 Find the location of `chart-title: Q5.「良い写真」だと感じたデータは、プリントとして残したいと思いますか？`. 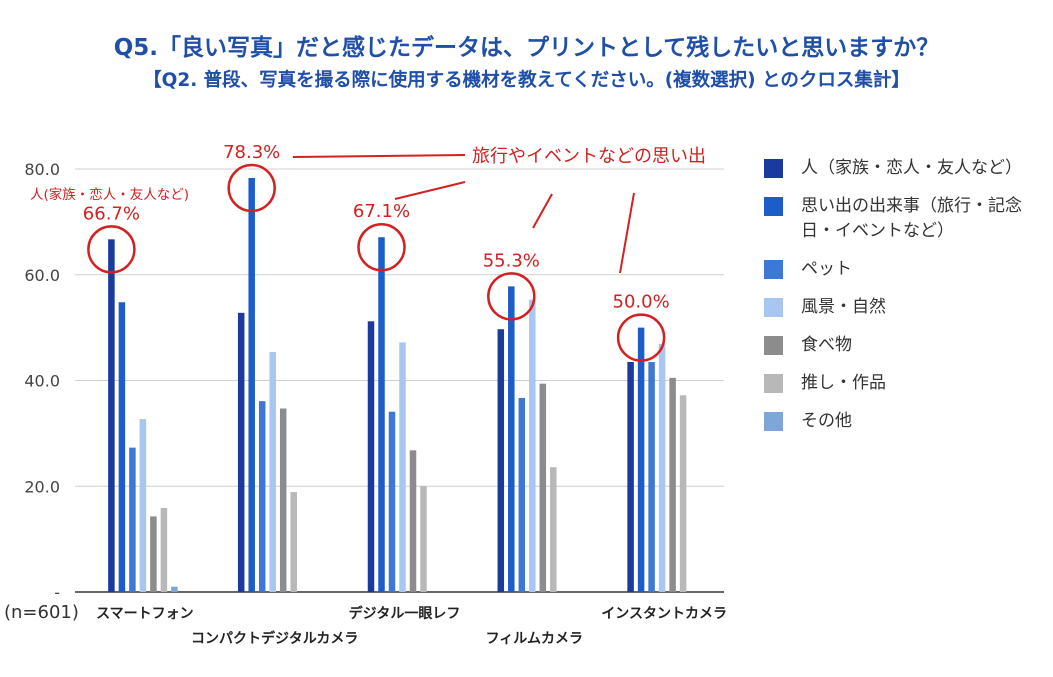

chart-title: Q5.「良い写真」だと感じたデータは、プリントとして残したいと思いますか？ is located at coordinates (526, 48).